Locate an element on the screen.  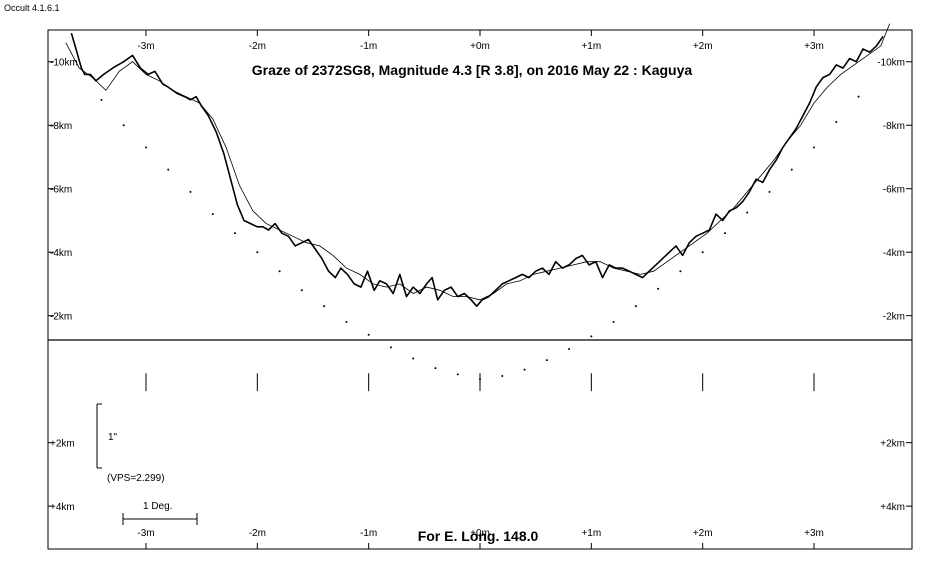
vps-label: (VPS=2.299) is located at coordinates (136, 478).